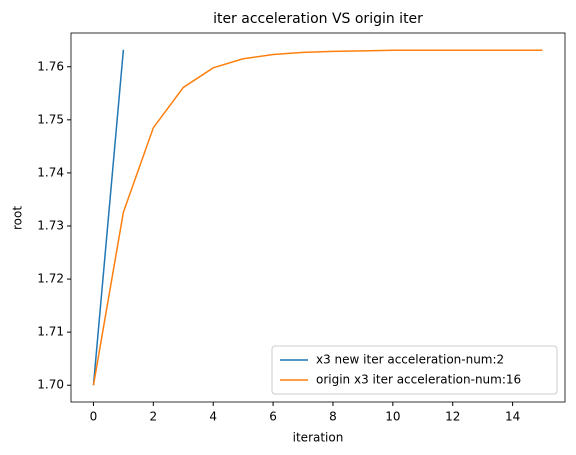 Image resolution: width=576 pixels, height=455 pixels. Describe the element at coordinates (50, 385) in the screenshot. I see `y-tick-label: 1.70` at that location.